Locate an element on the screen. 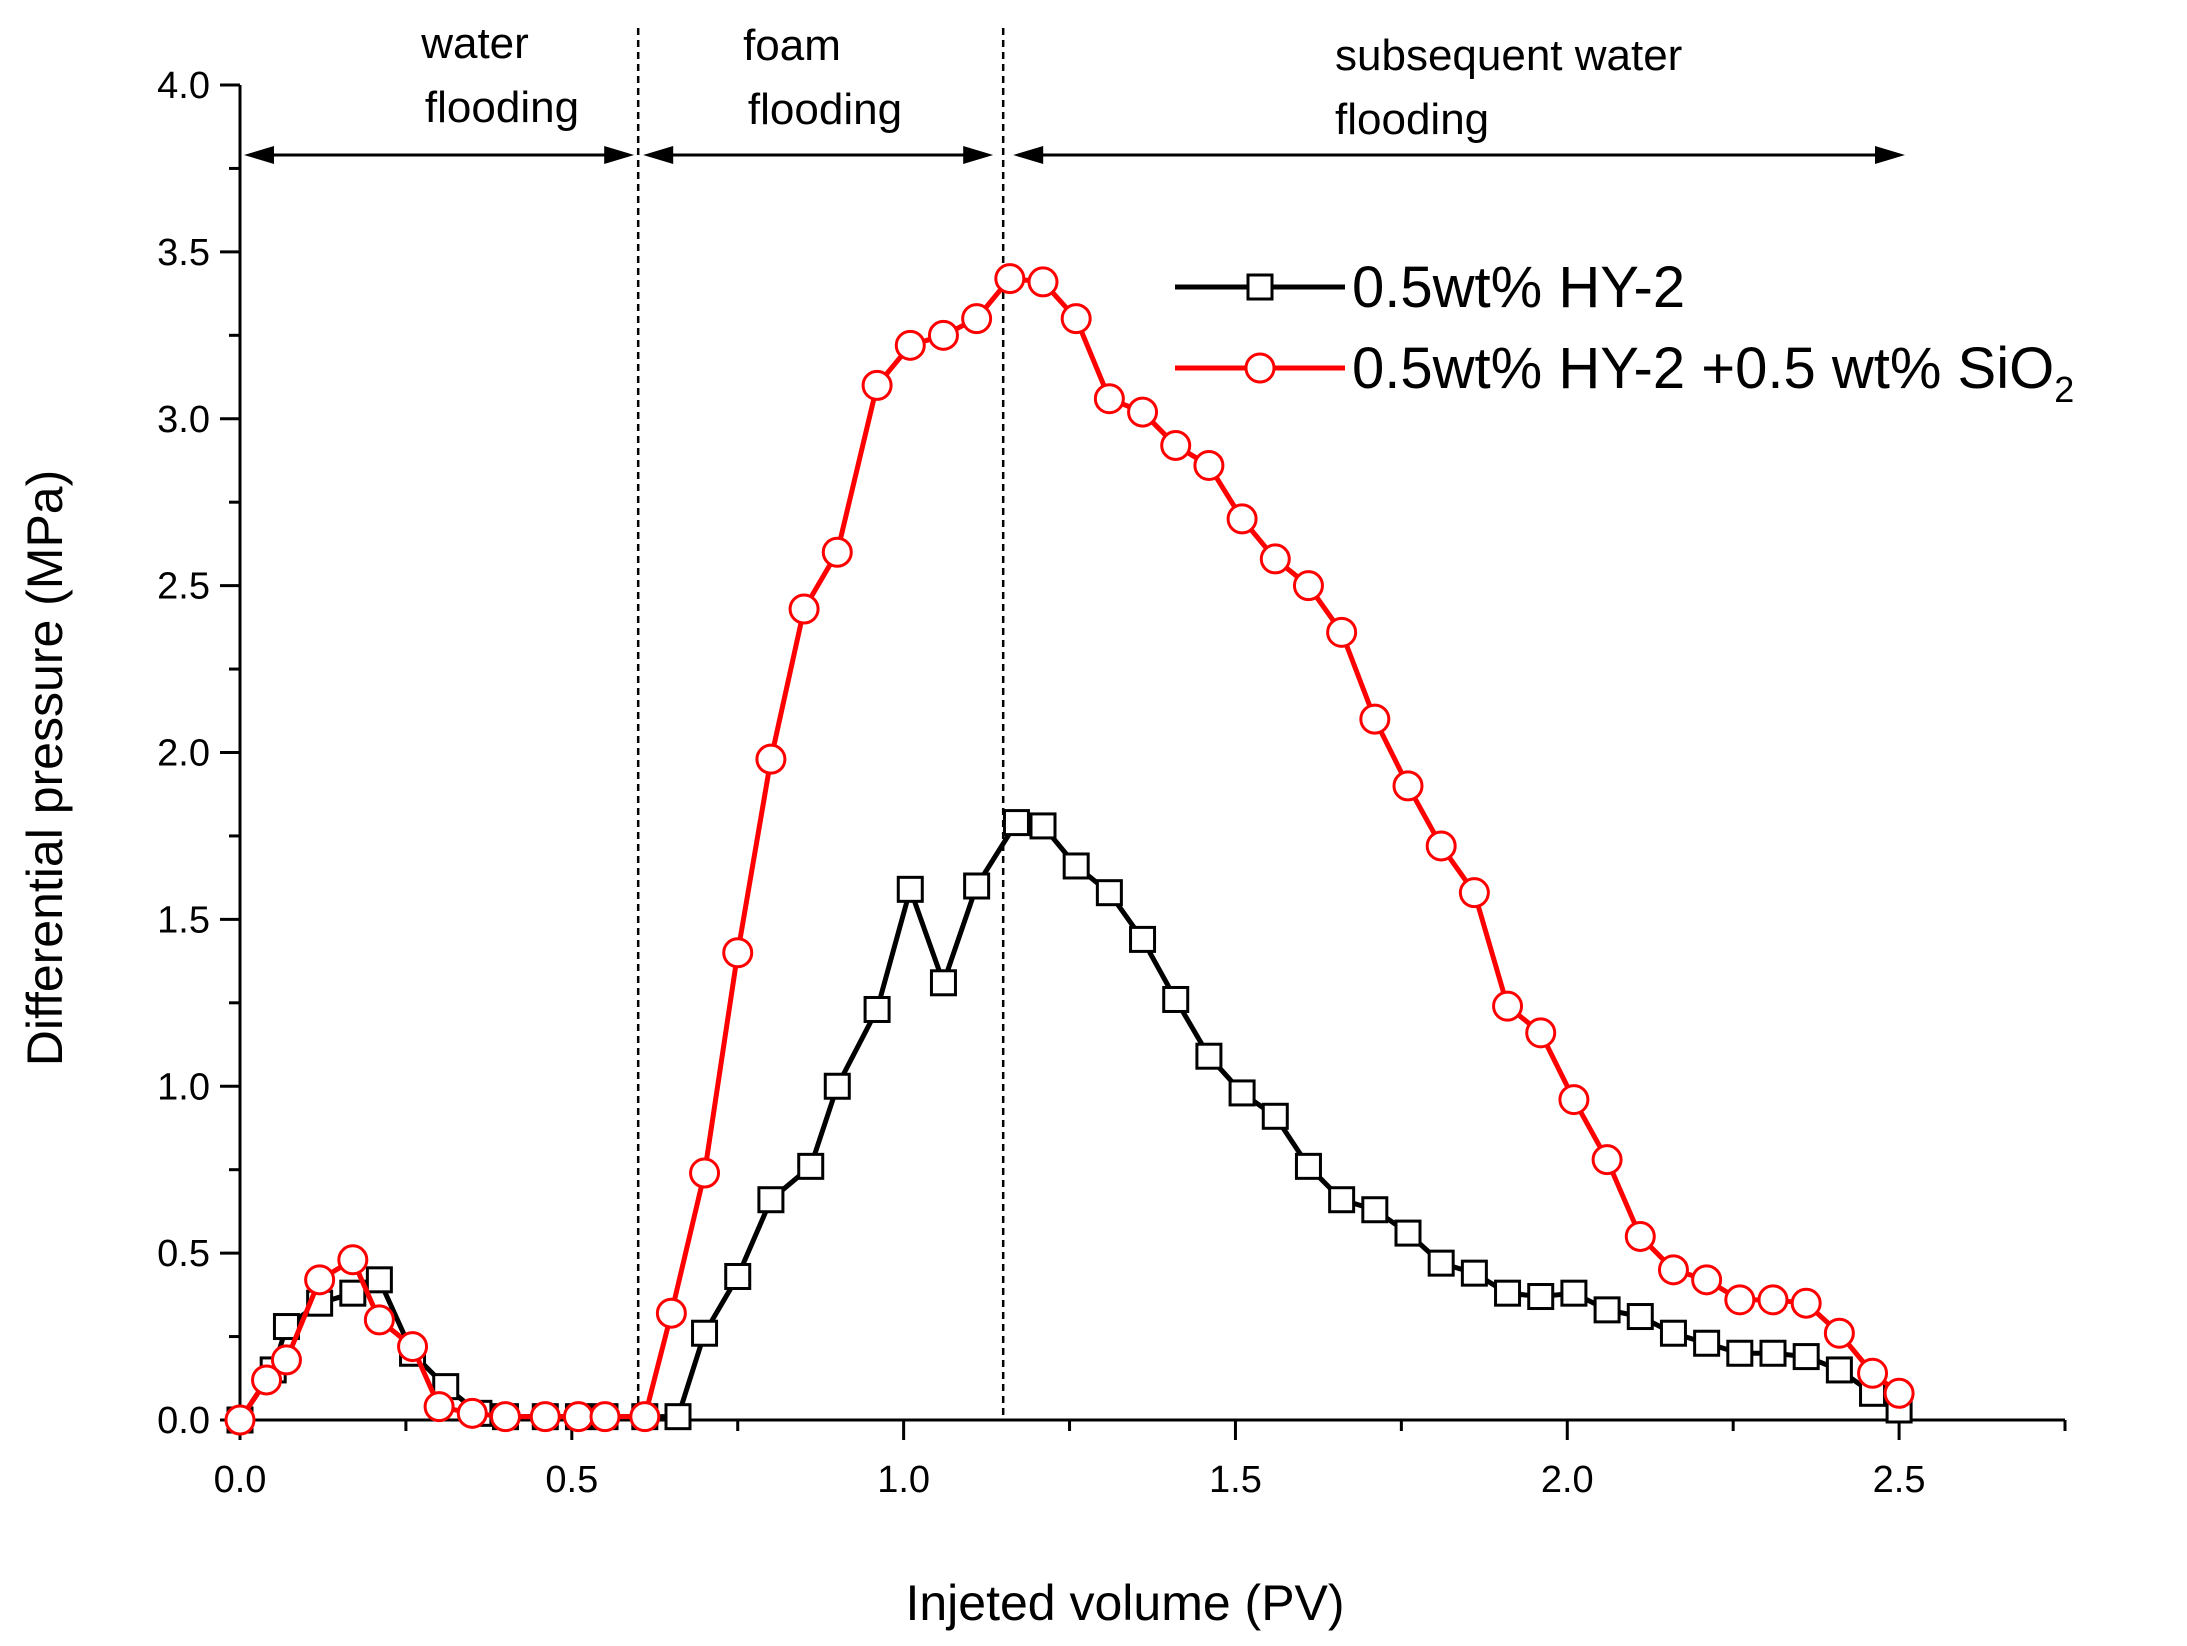 The width and height of the screenshot is (2187, 1646). y-axis-title: Differential pressure (MPa) is located at coordinates (45, 768).